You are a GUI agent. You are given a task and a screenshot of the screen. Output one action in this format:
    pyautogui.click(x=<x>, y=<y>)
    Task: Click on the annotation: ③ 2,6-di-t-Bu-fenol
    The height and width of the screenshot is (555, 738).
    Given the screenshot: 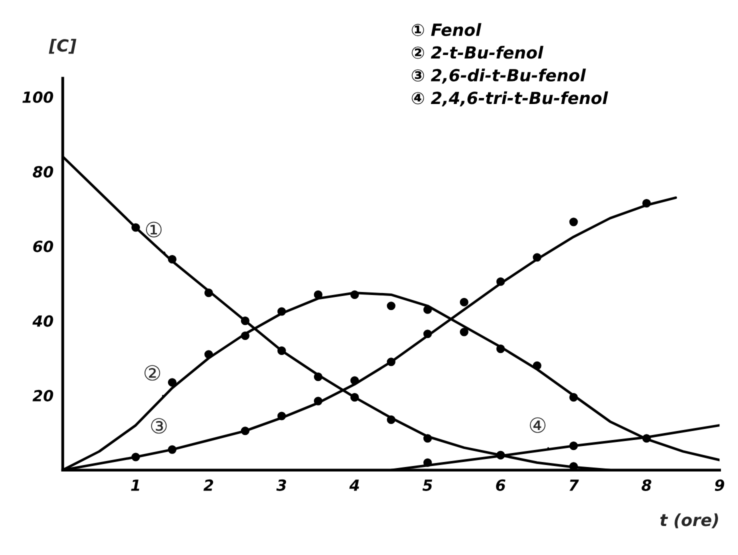 What is the action you would take?
    pyautogui.click(x=499, y=76)
    